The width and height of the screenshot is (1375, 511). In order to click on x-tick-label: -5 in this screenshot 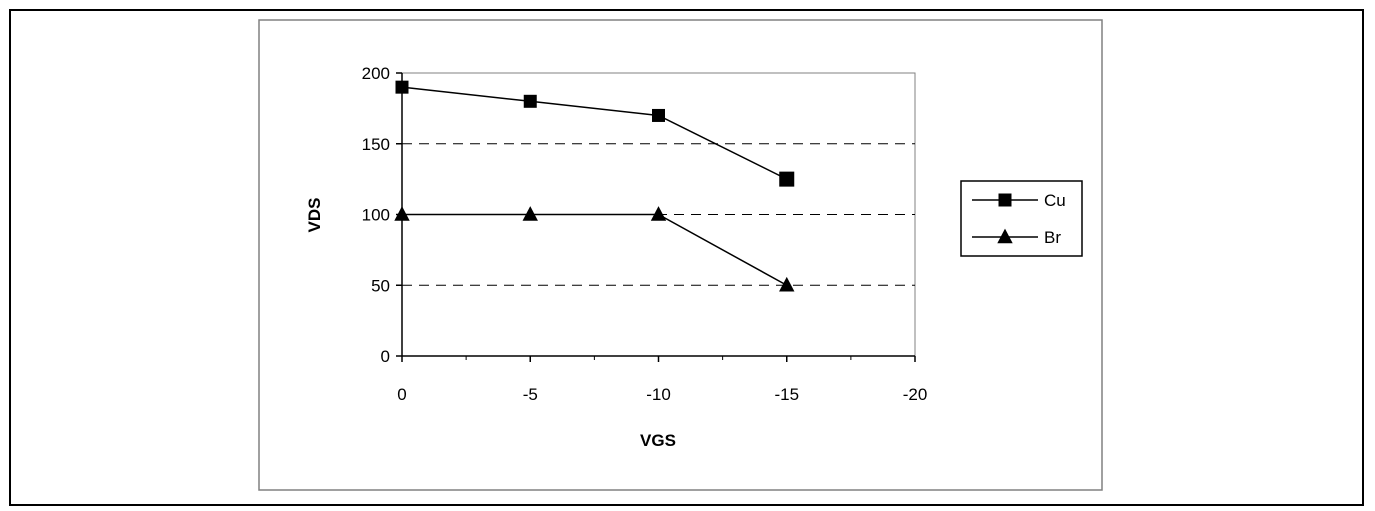, I will do `click(530, 394)`.